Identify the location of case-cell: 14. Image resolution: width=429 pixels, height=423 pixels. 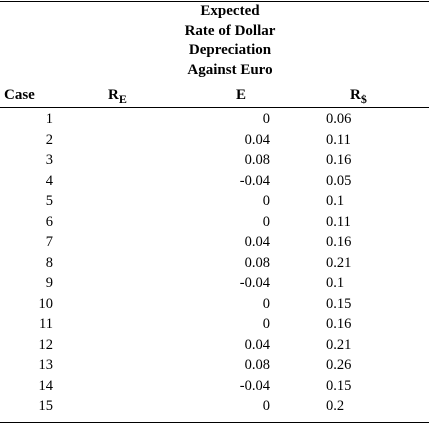
(46, 385).